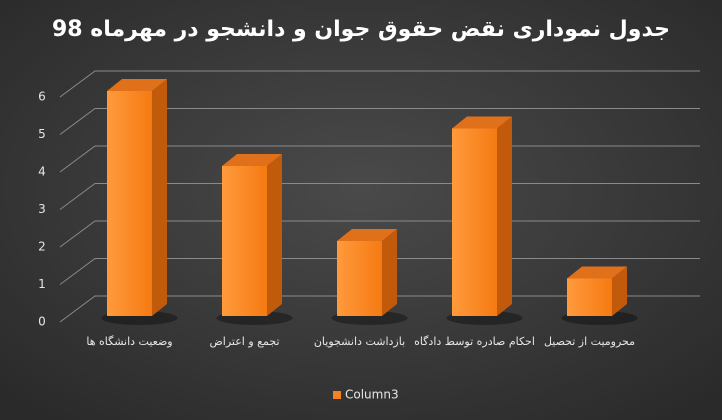 This screenshot has width=722, height=420. I want to click on y-tick-label: 1, so click(42, 284).